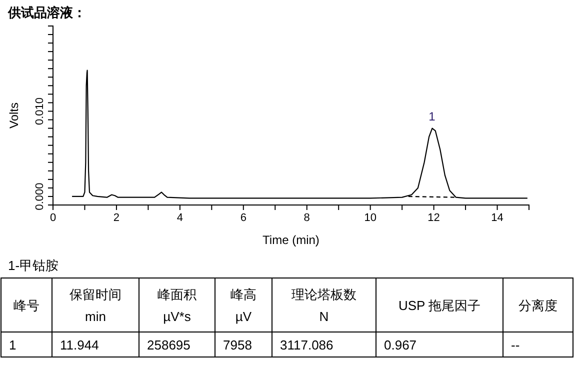 Image resolution: width=587 pixels, height=370 pixels. What do you see at coordinates (179, 218) in the screenshot?
I see `x-tick-label: 4` at bounding box center [179, 218].